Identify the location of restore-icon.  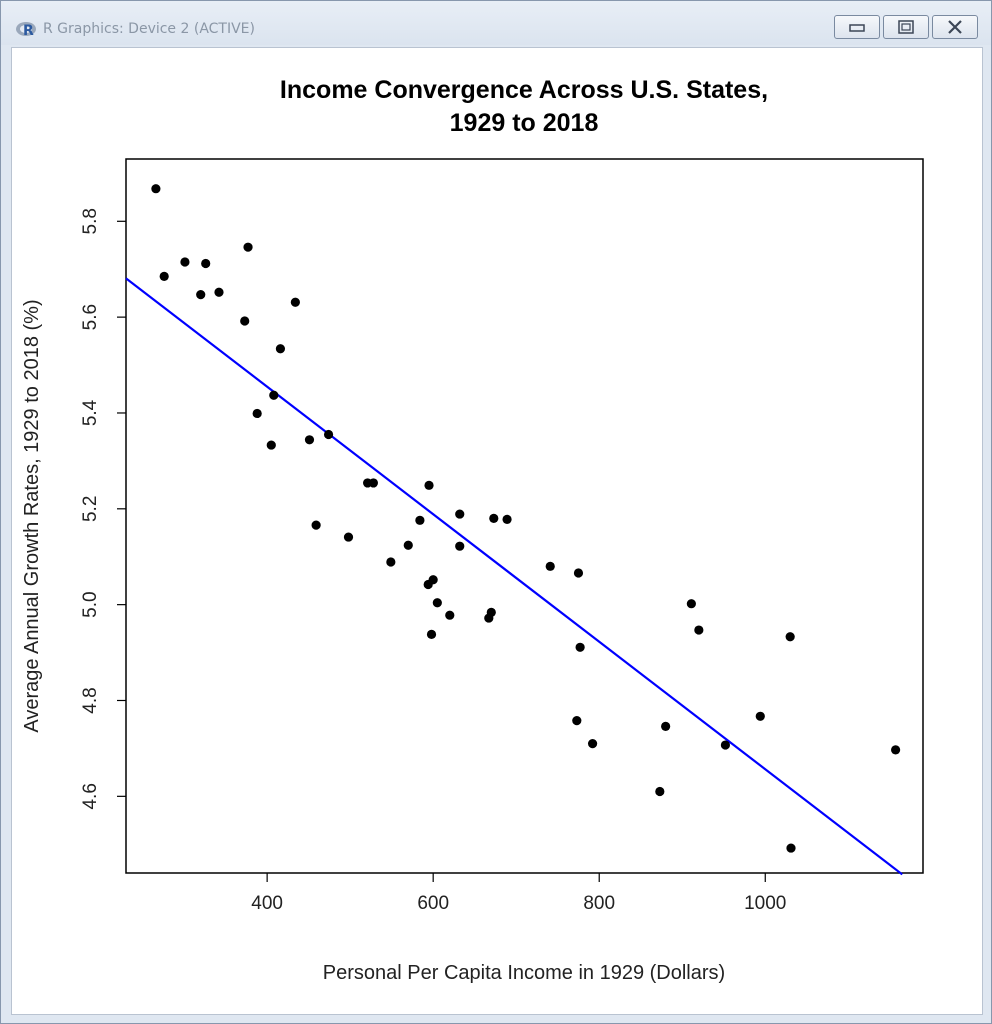
(906, 27).